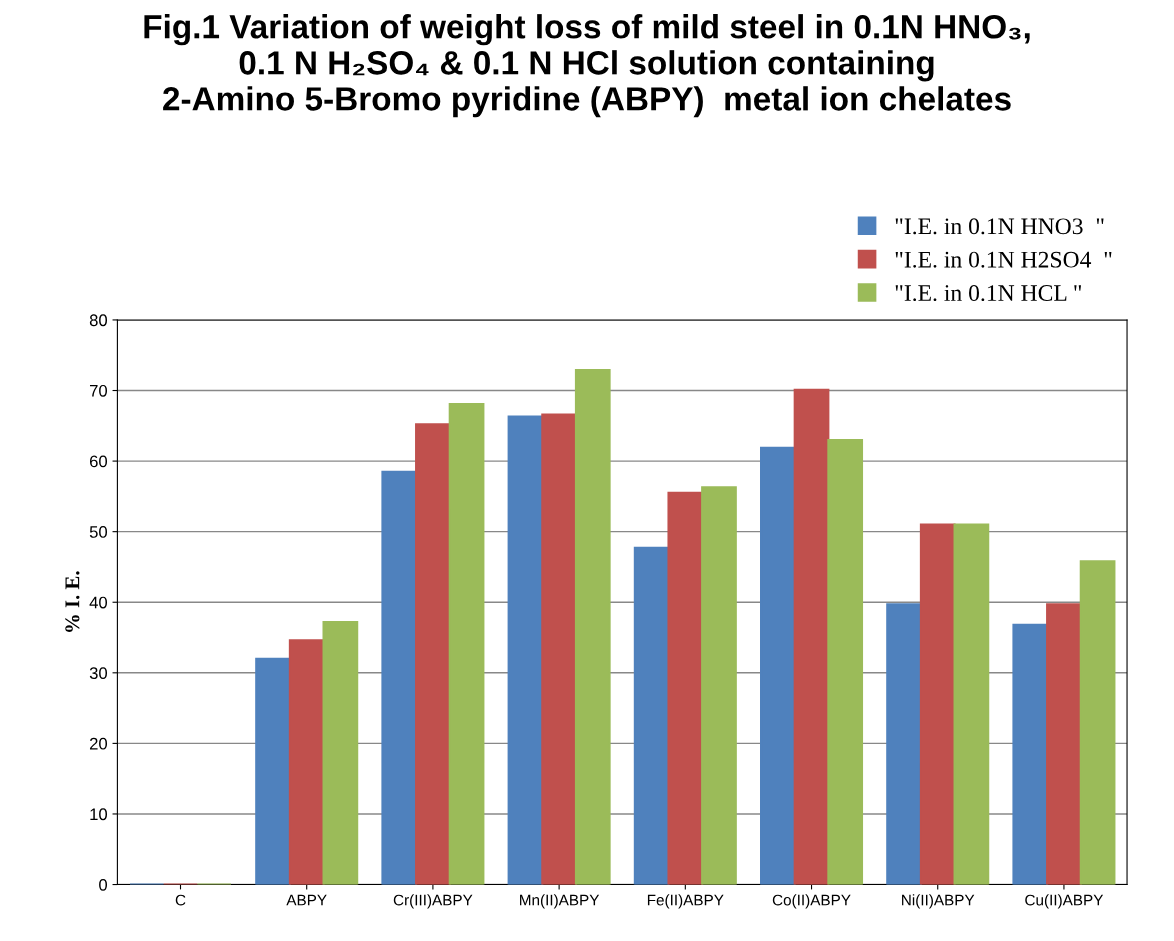 The width and height of the screenshot is (1174, 941). I want to click on x-tick-label: Fe(II)ABPY, so click(685, 901).